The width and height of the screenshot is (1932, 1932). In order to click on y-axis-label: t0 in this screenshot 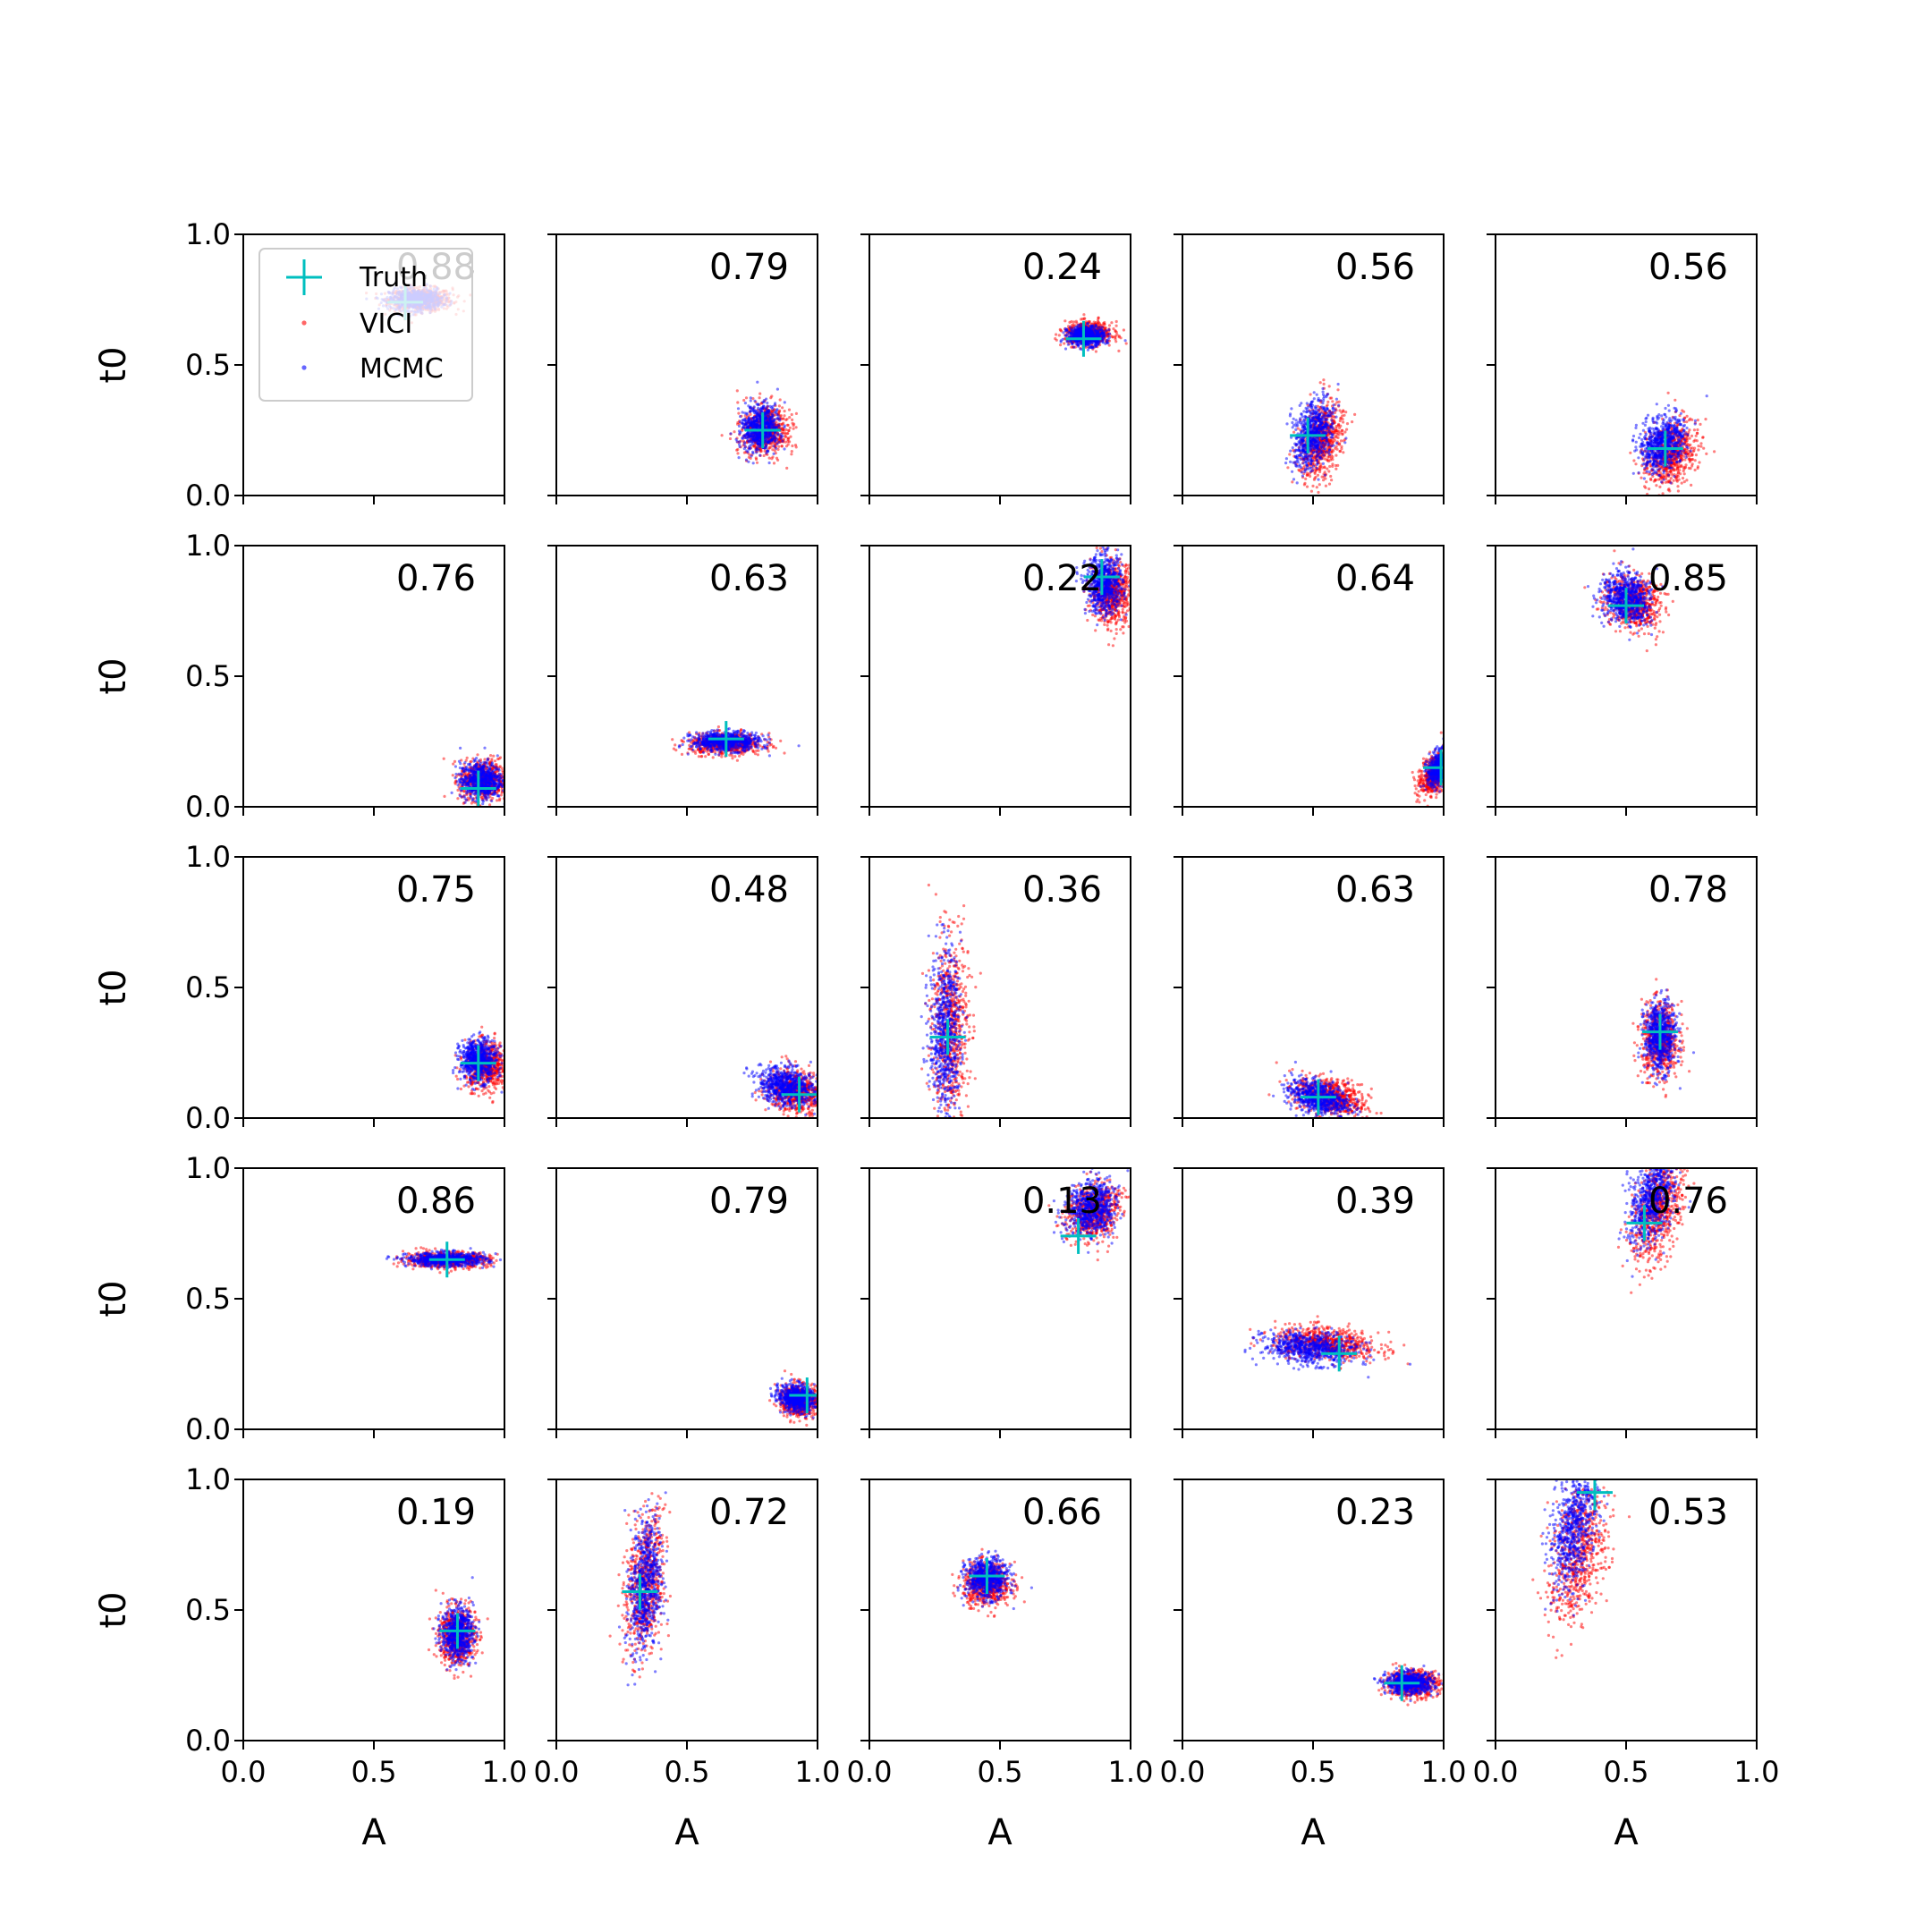, I will do `click(113, 364)`.